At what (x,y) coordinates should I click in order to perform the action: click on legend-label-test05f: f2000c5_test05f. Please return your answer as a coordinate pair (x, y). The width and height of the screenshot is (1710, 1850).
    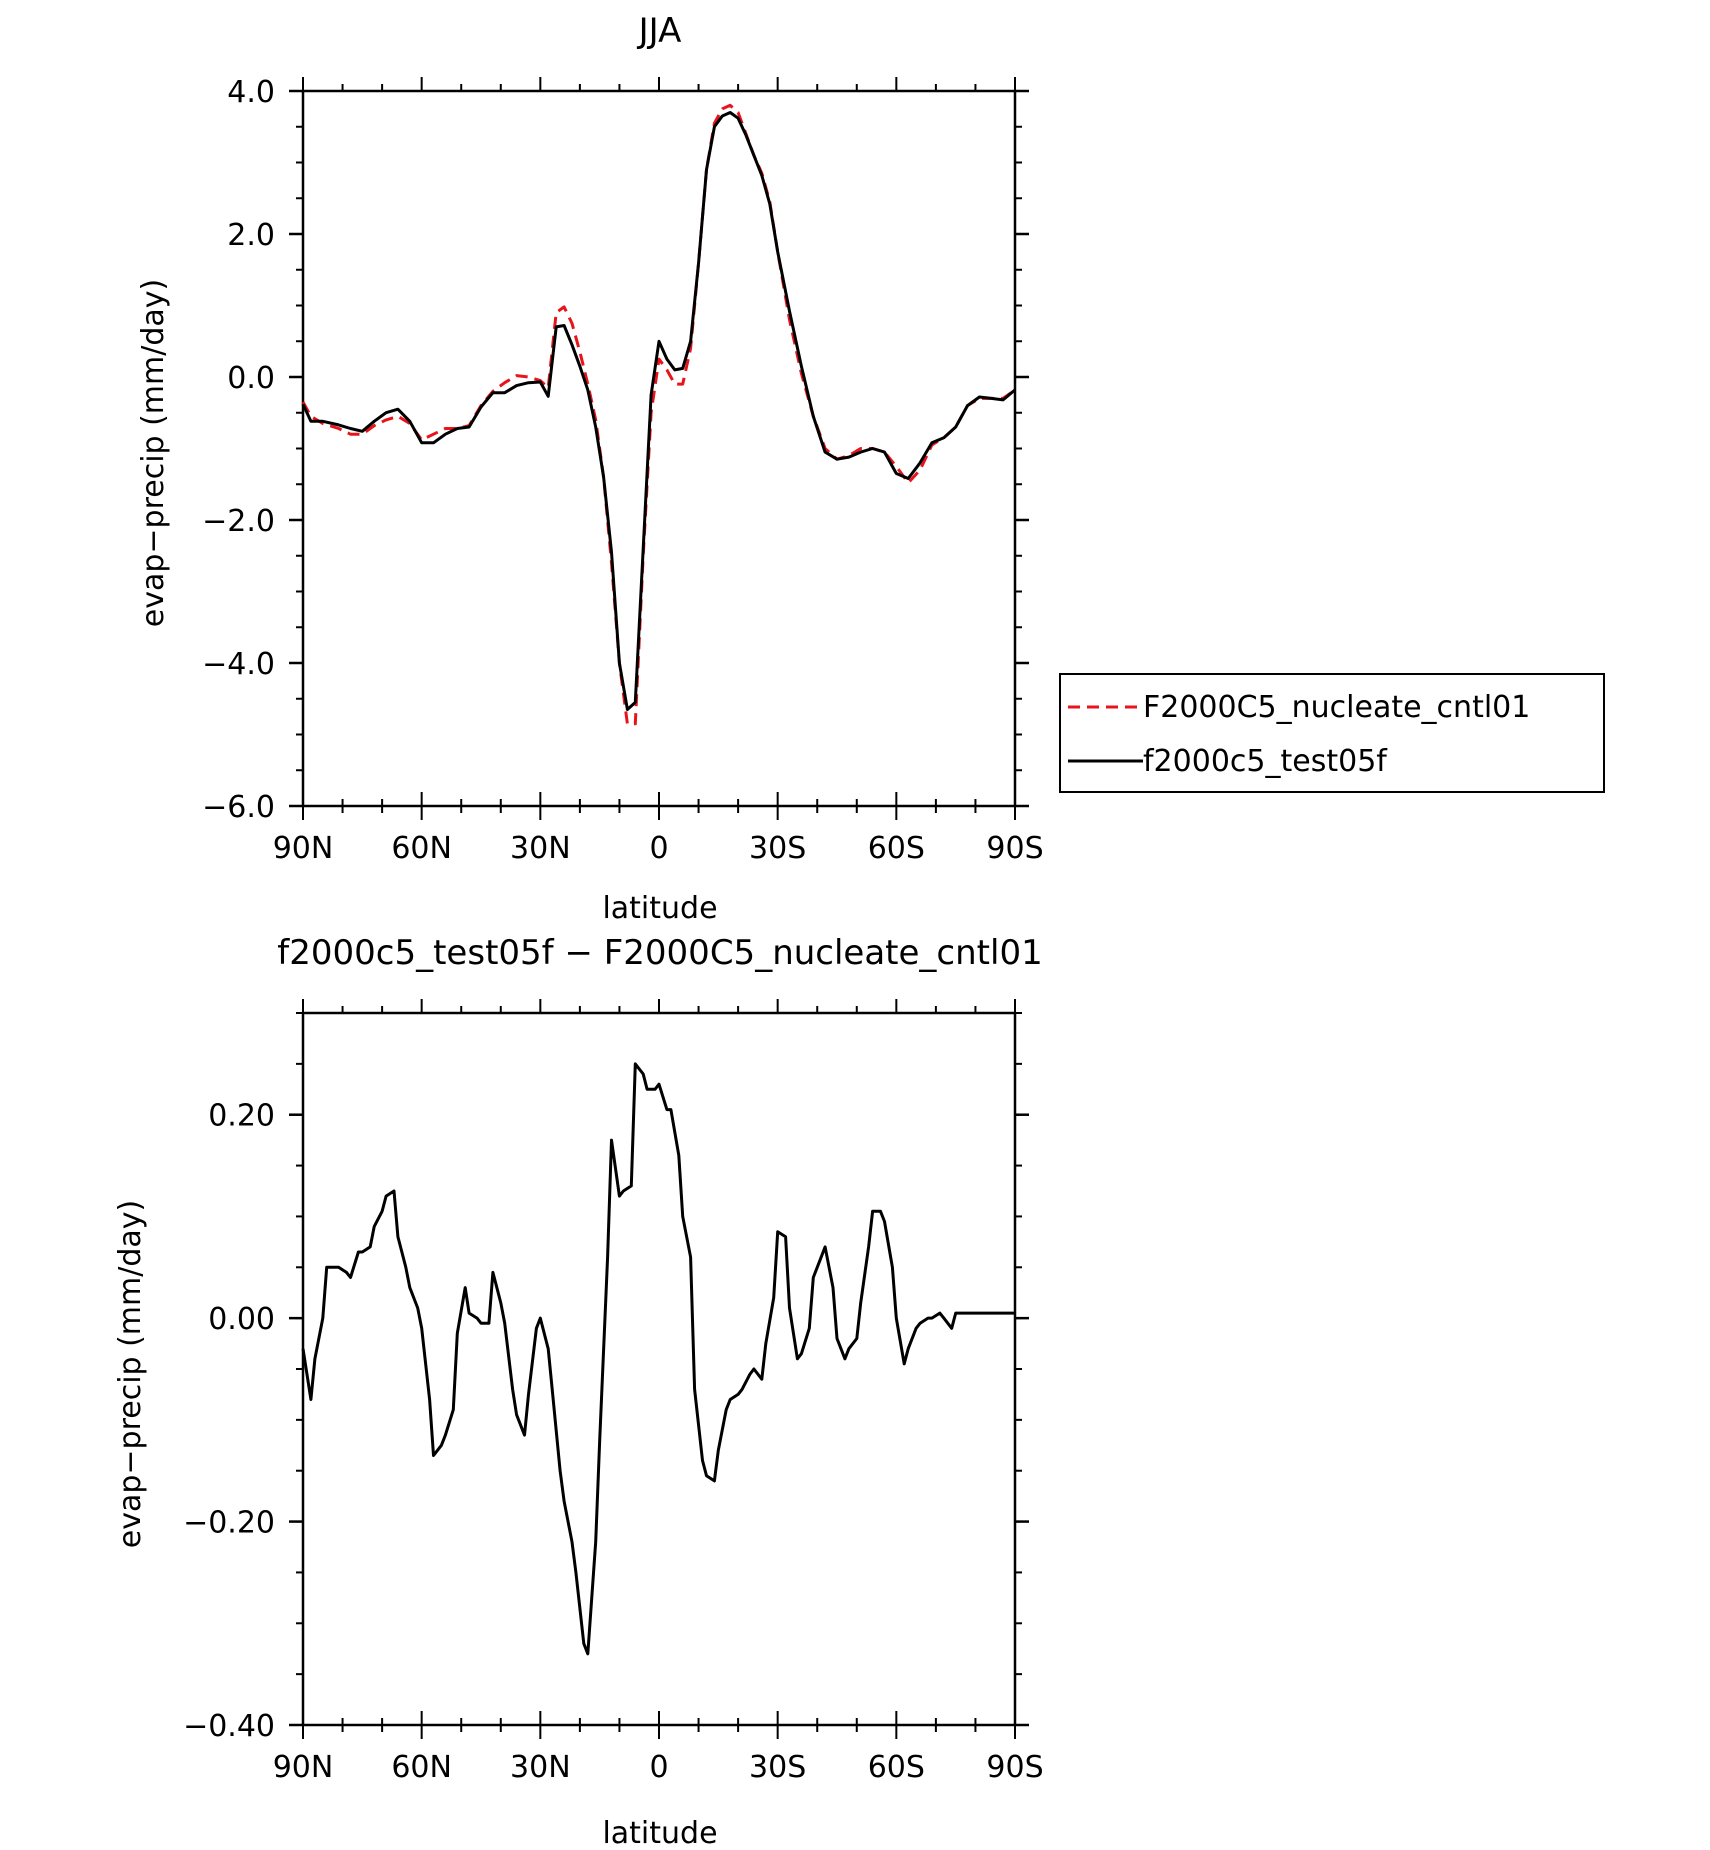
    Looking at the image, I should click on (1265, 761).